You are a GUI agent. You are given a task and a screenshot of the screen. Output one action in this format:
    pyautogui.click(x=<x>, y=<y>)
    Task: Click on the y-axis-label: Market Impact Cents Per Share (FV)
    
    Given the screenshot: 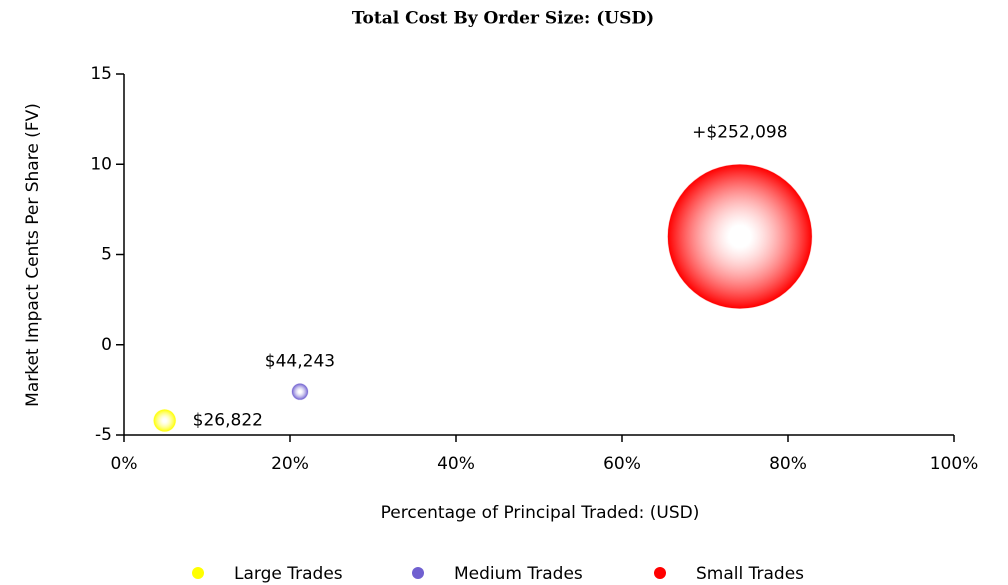 What is the action you would take?
    pyautogui.click(x=33, y=255)
    